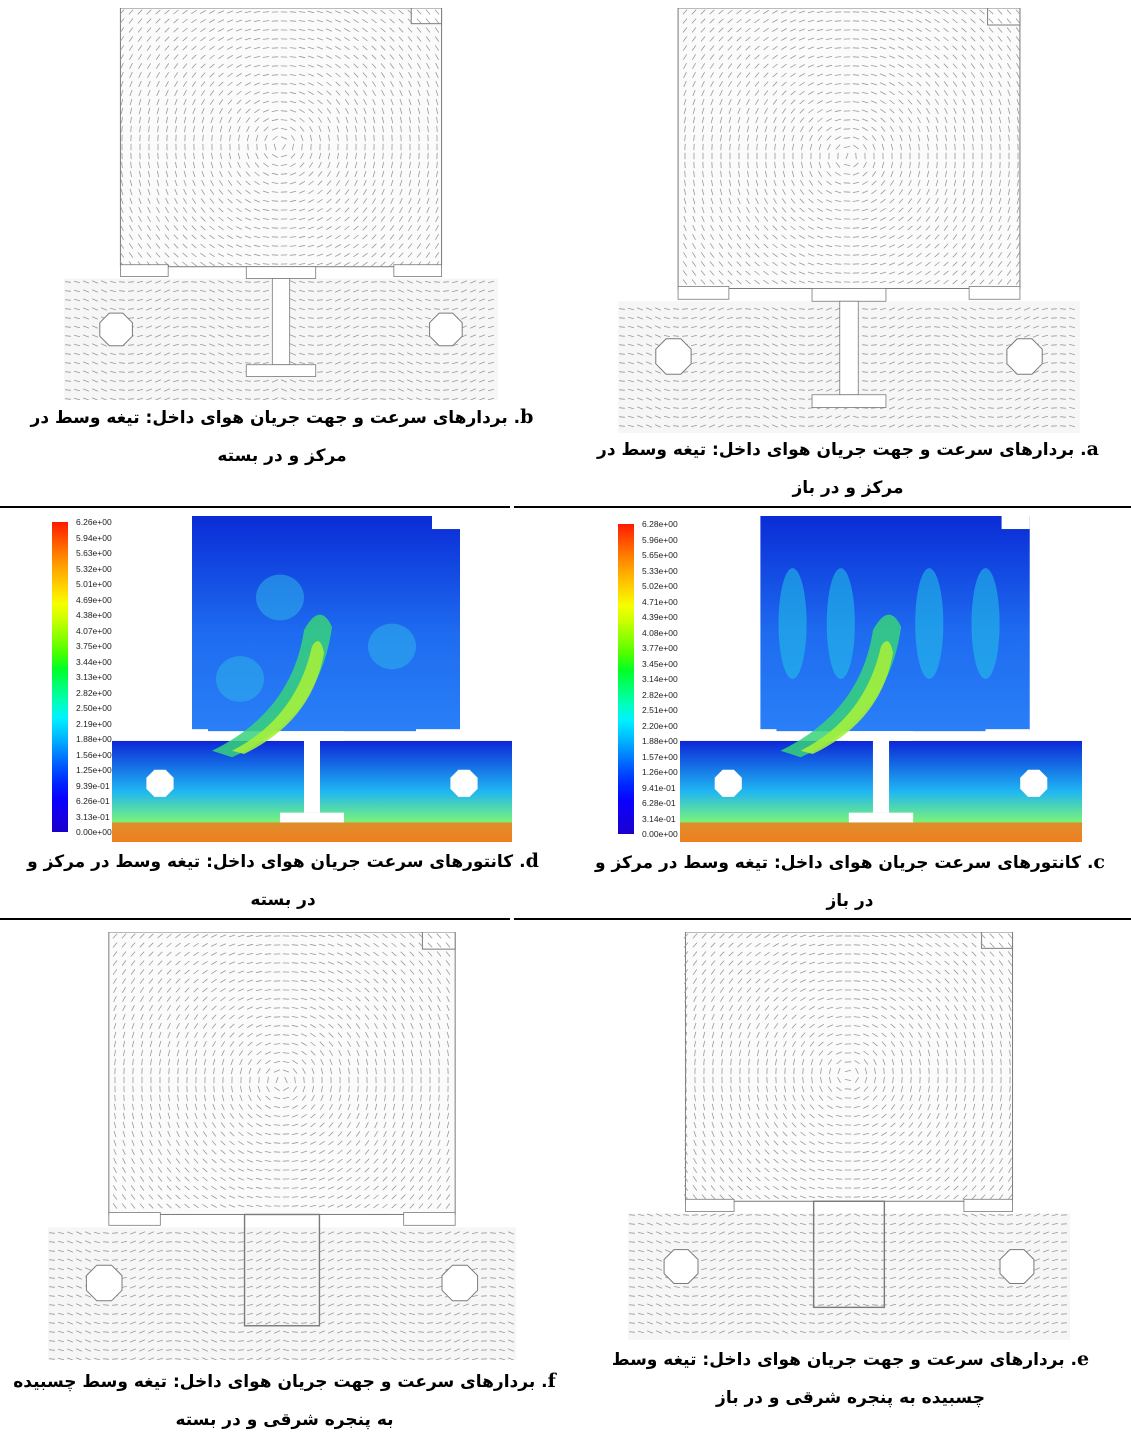  Describe the element at coordinates (659, 819) in the screenshot. I see `legend-tick-label: 3.14e-01` at that location.